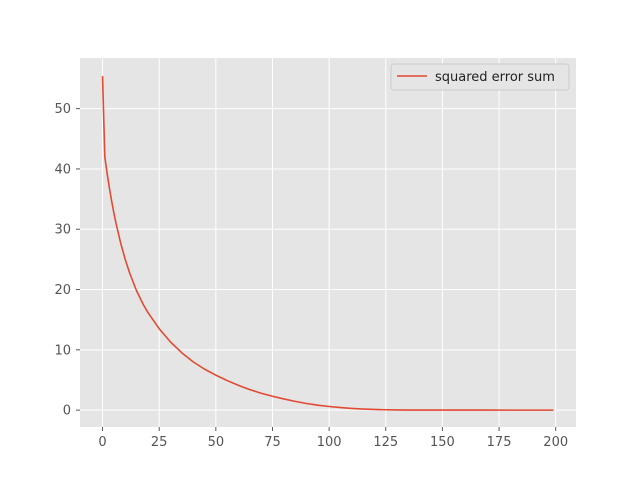  What do you see at coordinates (62, 230) in the screenshot?
I see `y-tick-label: 30` at bounding box center [62, 230].